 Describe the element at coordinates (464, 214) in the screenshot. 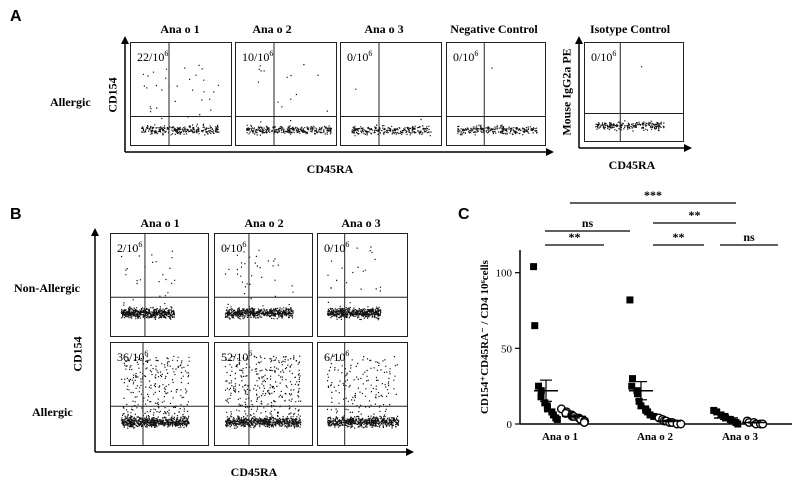

I see `panel-c-letter: C` at that location.